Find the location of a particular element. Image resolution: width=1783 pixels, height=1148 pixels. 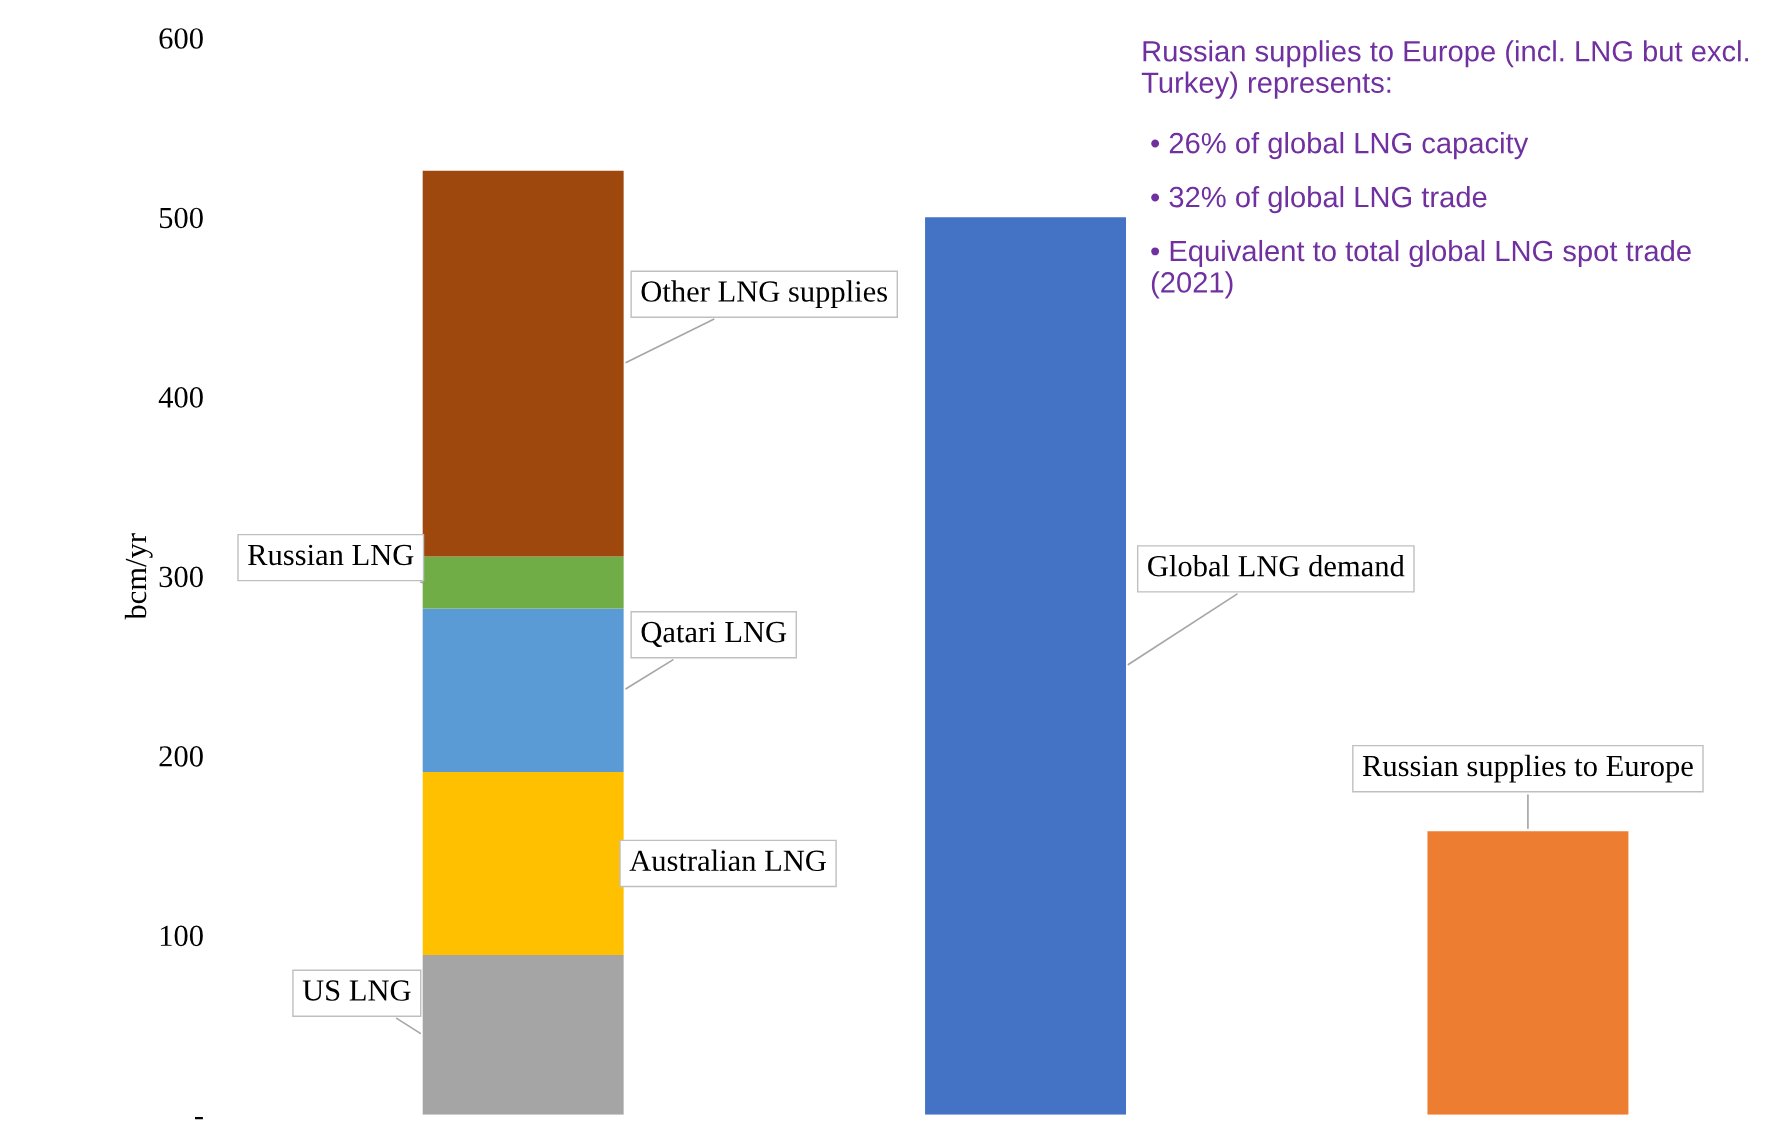

series-label: Other LNG supplies is located at coordinates (764, 294).